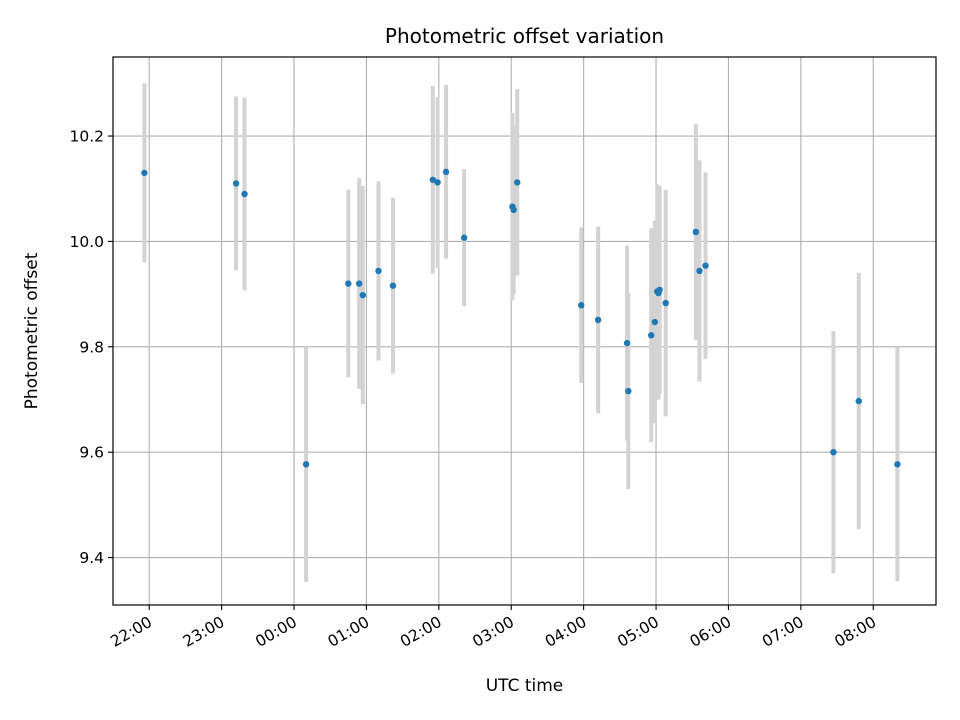  I want to click on x-tick-label: 06:00, so click(711, 632).